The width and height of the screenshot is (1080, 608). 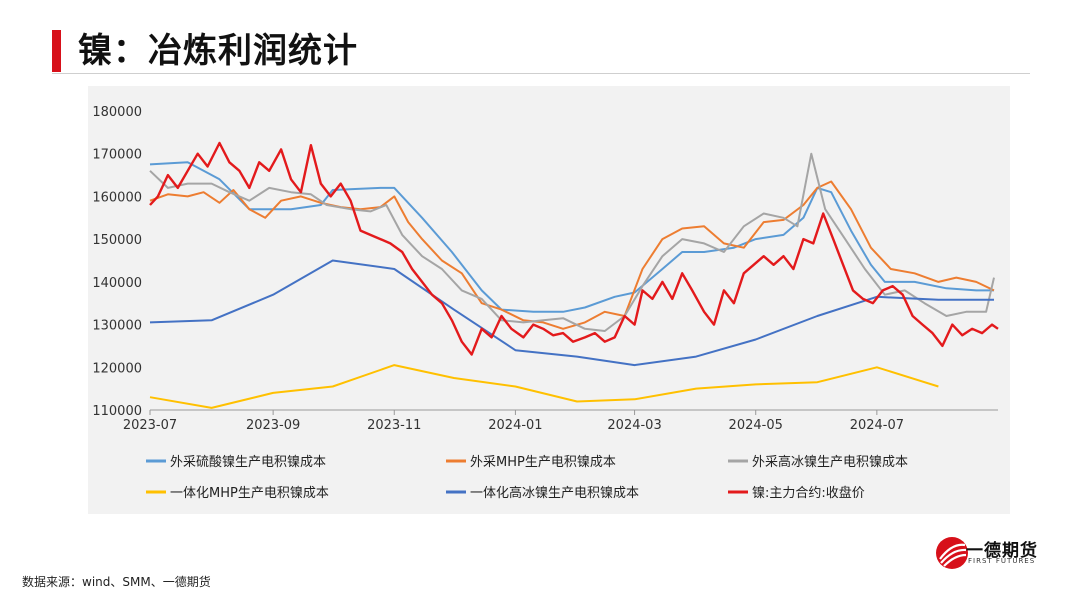 What do you see at coordinates (218, 51) in the screenshot?
I see `page-title: 镍：冶炼利润统计` at bounding box center [218, 51].